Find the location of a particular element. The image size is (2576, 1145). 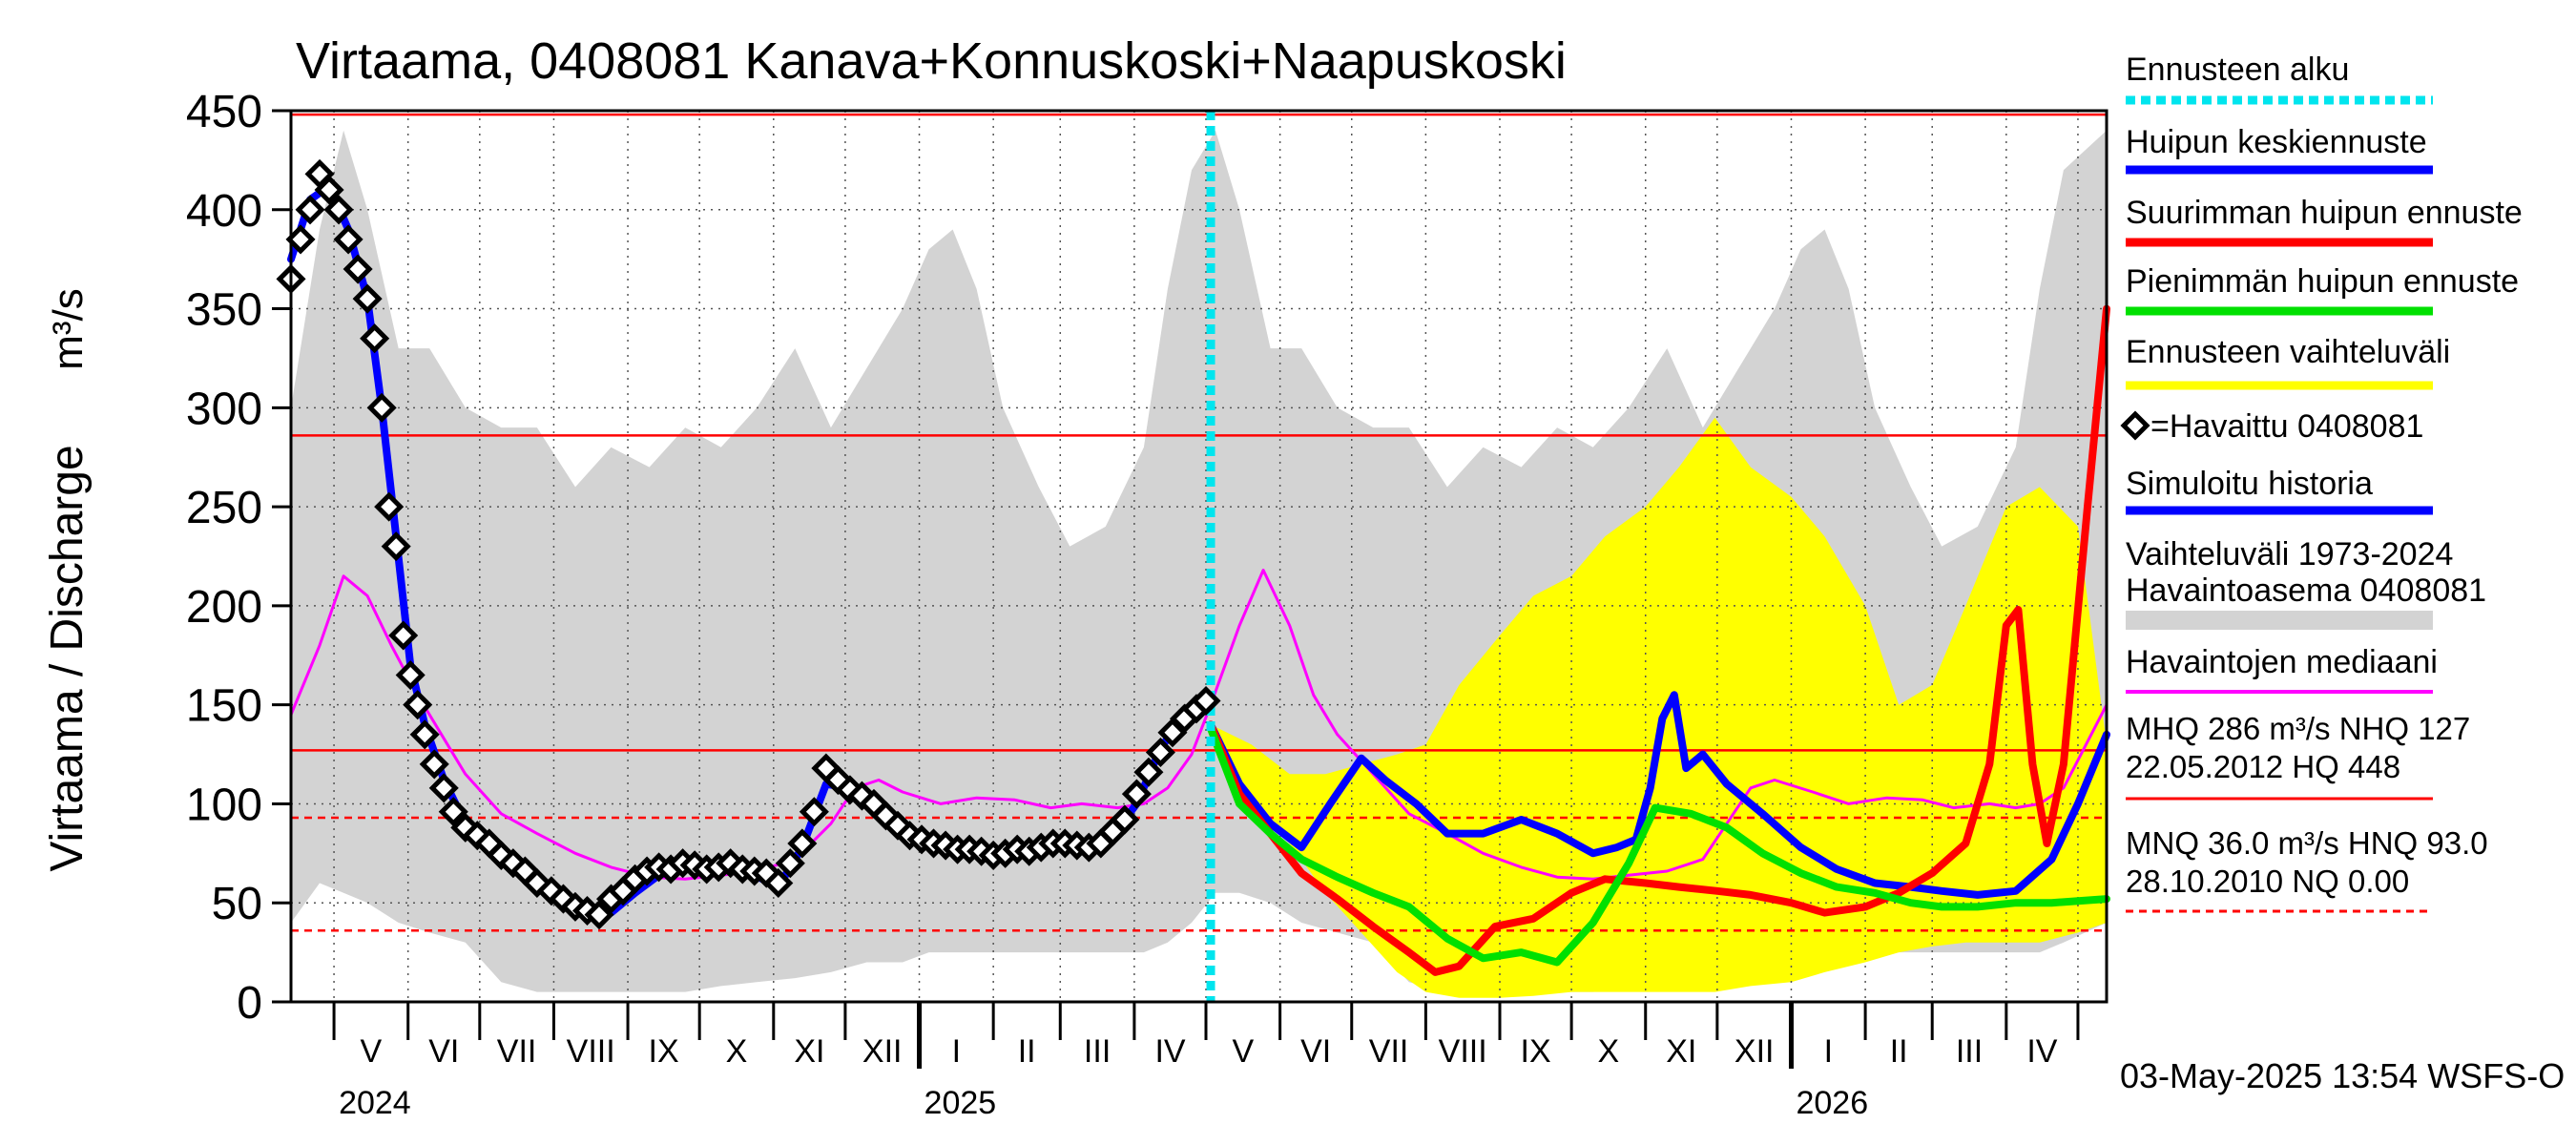

stats-line: MHQ 286 m³/s NHQ 127 is located at coordinates (2298, 728).